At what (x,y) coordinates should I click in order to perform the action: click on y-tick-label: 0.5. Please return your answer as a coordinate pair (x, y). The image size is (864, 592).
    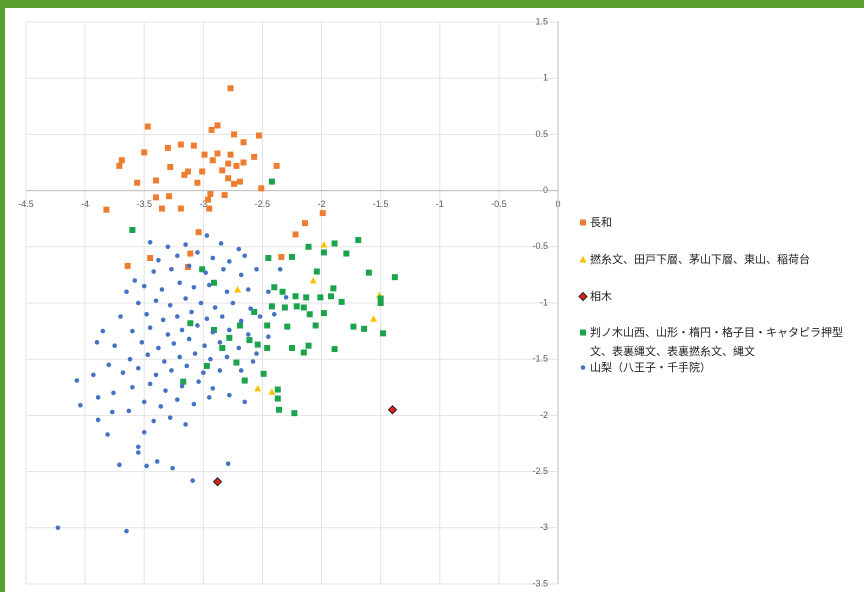
    Looking at the image, I should click on (541, 134).